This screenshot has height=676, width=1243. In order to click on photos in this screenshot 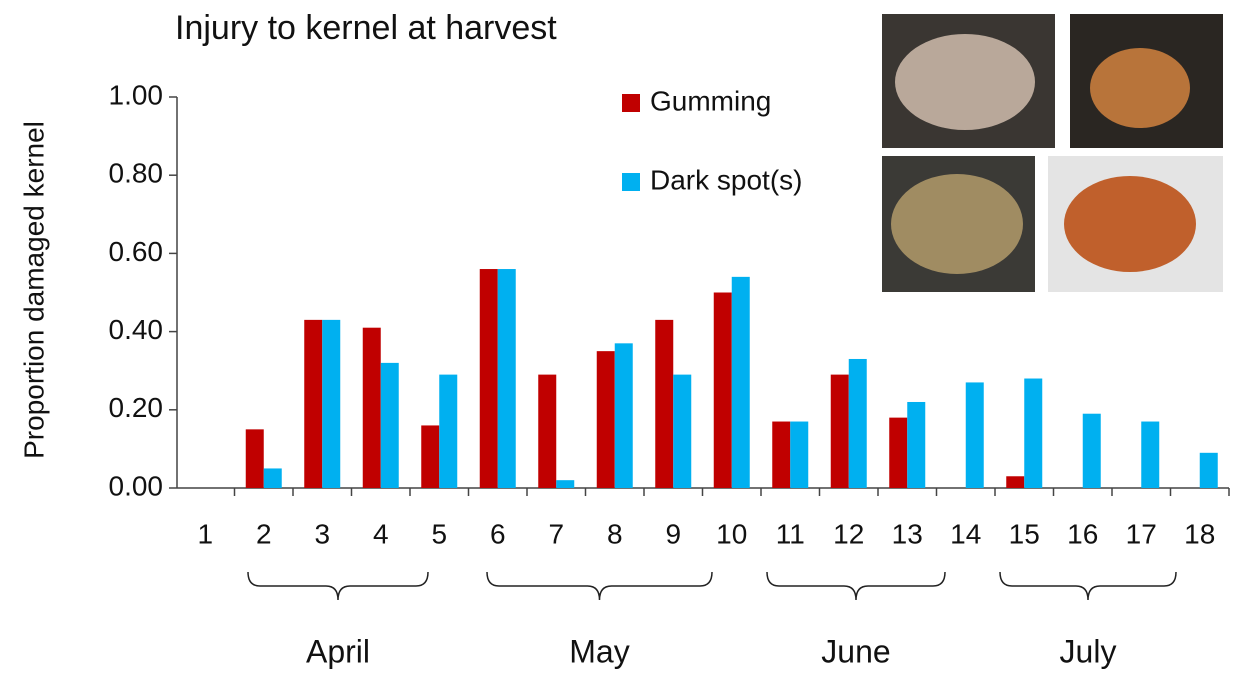, I will do `click(1052, 153)`.